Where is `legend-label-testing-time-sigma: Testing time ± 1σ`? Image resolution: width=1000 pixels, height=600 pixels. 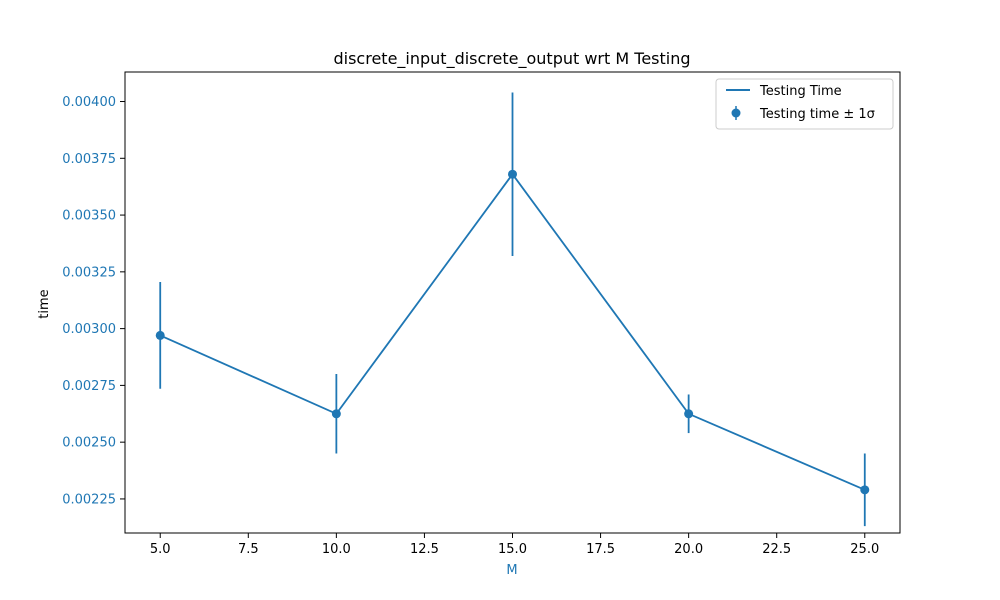
legend-label-testing-time-sigma: Testing time ± 1σ is located at coordinates (817, 114).